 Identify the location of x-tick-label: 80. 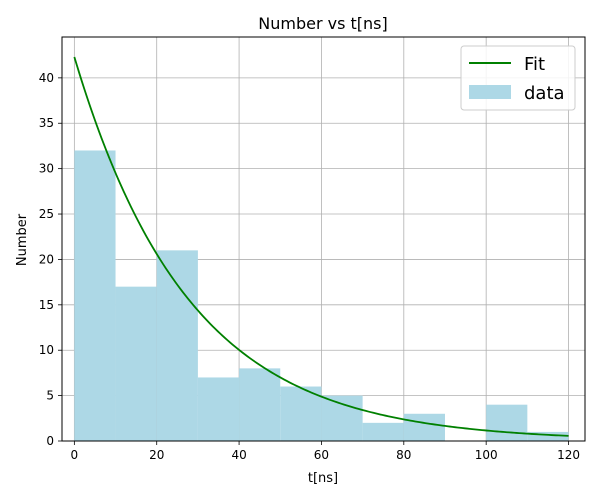
(403, 455).